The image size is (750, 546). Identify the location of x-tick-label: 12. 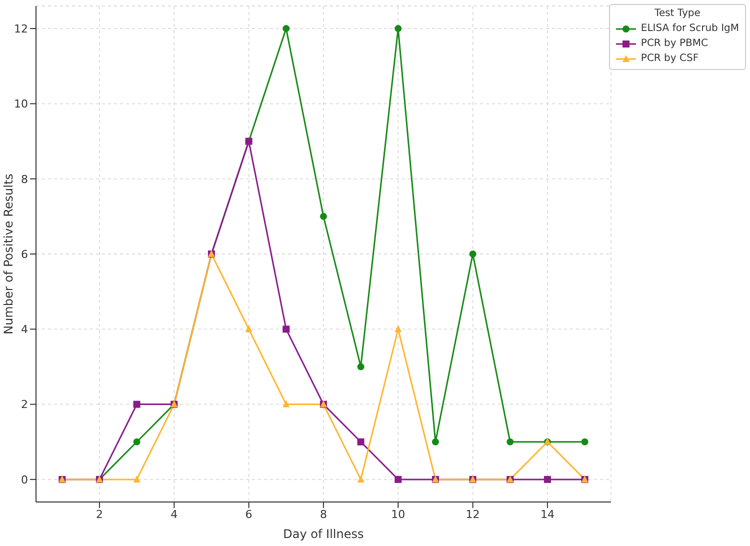
(473, 514).